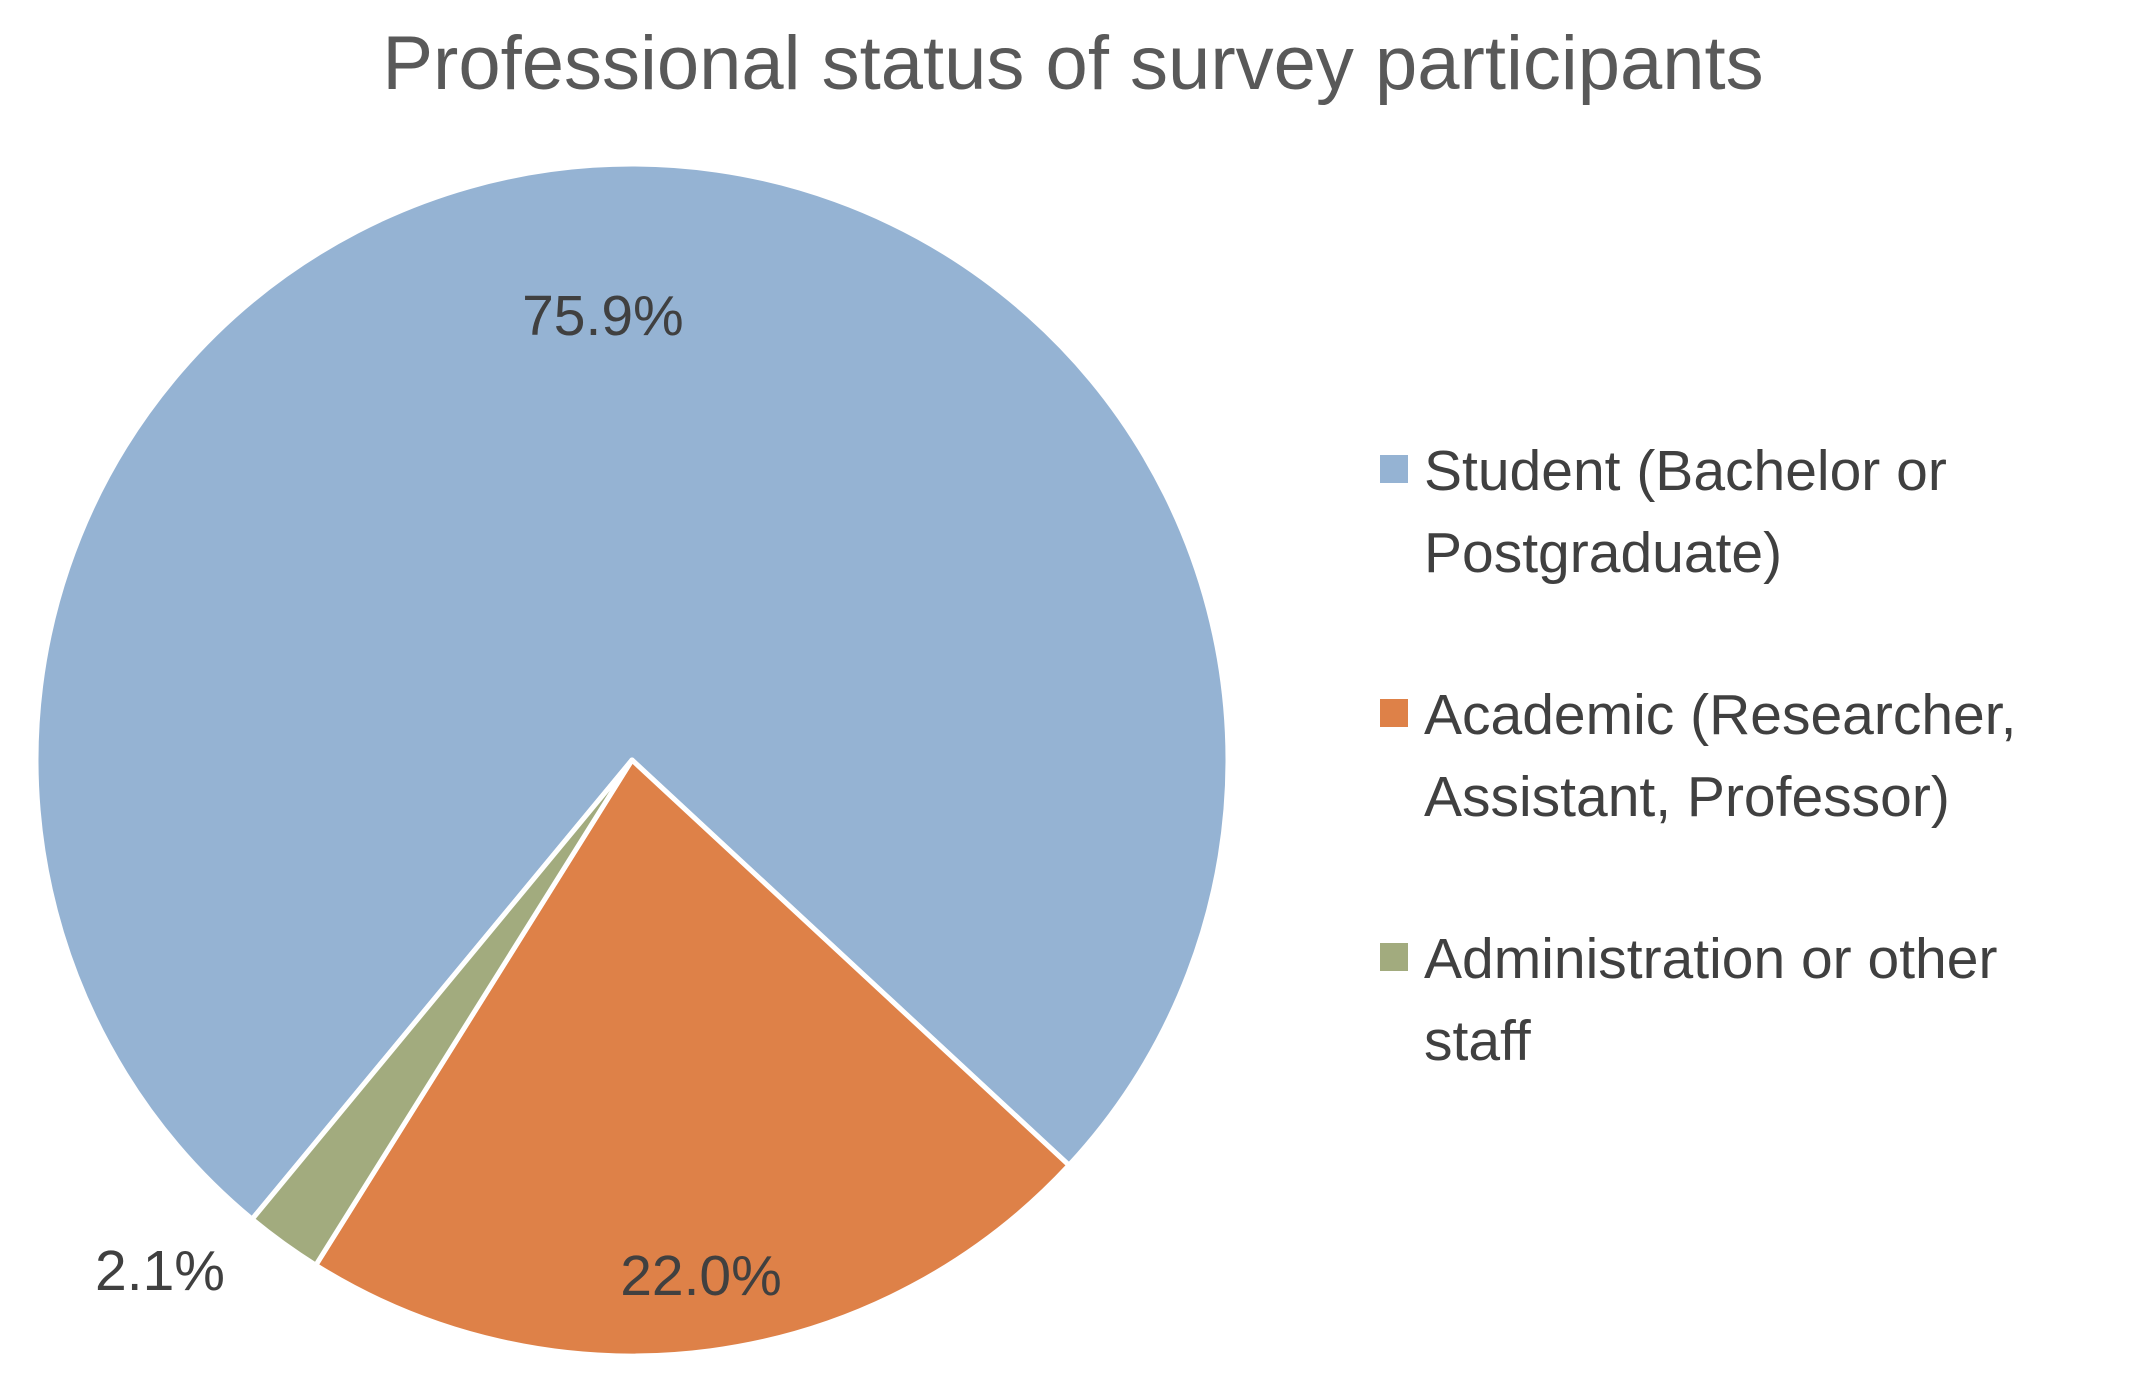 This screenshot has width=2146, height=1375. What do you see at coordinates (701, 1276) in the screenshot?
I see `data-label-2: 22.0%` at bounding box center [701, 1276].